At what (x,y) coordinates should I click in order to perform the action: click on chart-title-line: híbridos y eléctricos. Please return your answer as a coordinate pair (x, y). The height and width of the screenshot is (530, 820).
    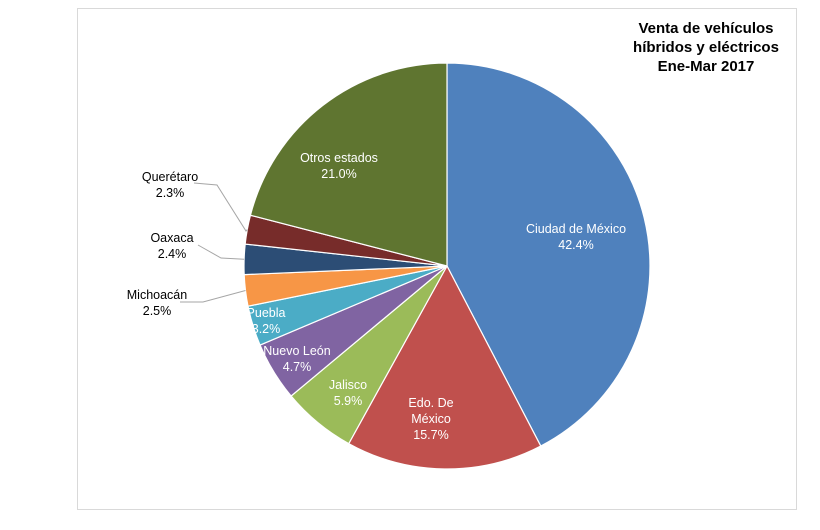
    Looking at the image, I should click on (706, 47).